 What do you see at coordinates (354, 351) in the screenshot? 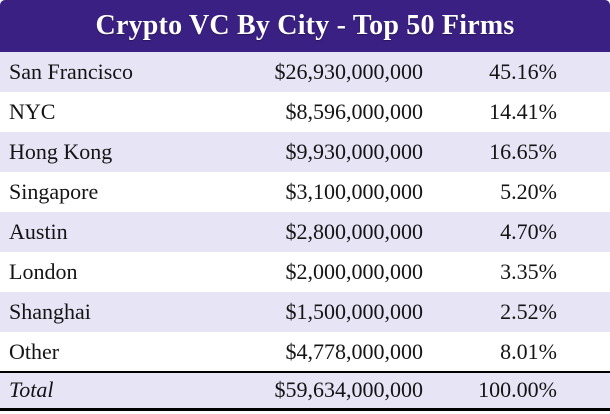
I see `amount-cell: $4,778,000,000` at bounding box center [354, 351].